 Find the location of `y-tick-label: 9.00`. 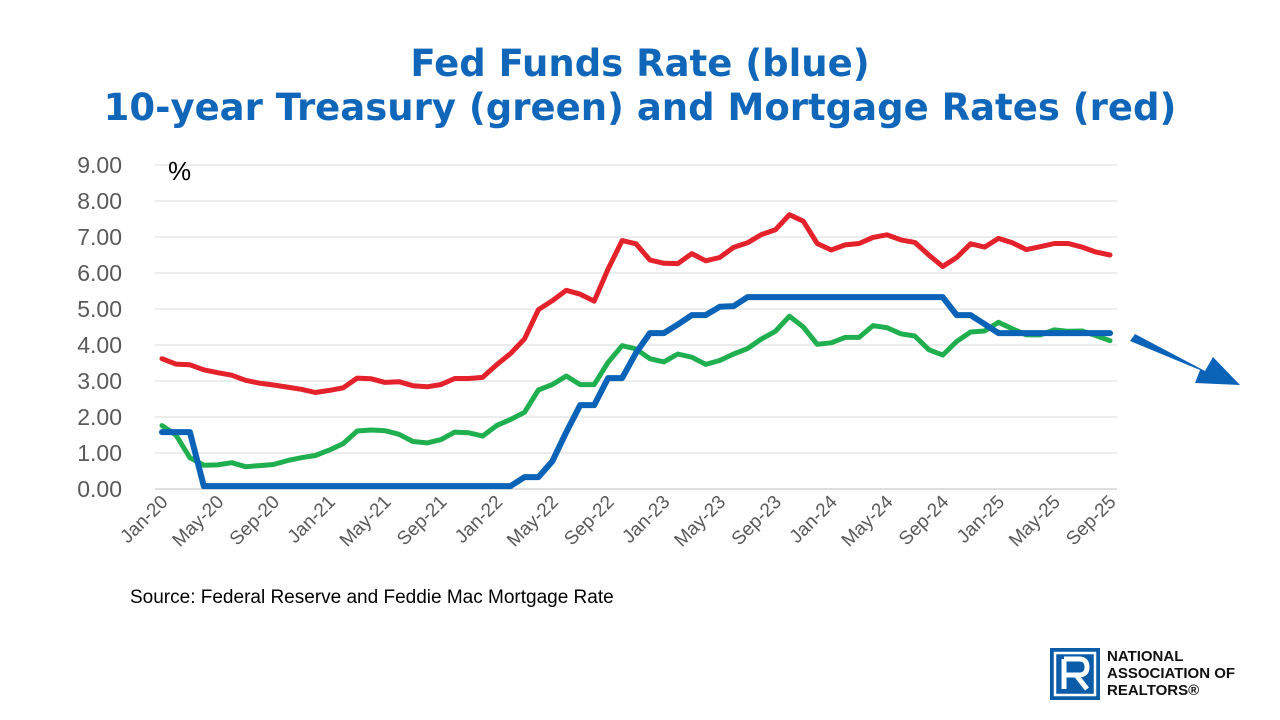

y-tick-label: 9.00 is located at coordinates (99, 165).